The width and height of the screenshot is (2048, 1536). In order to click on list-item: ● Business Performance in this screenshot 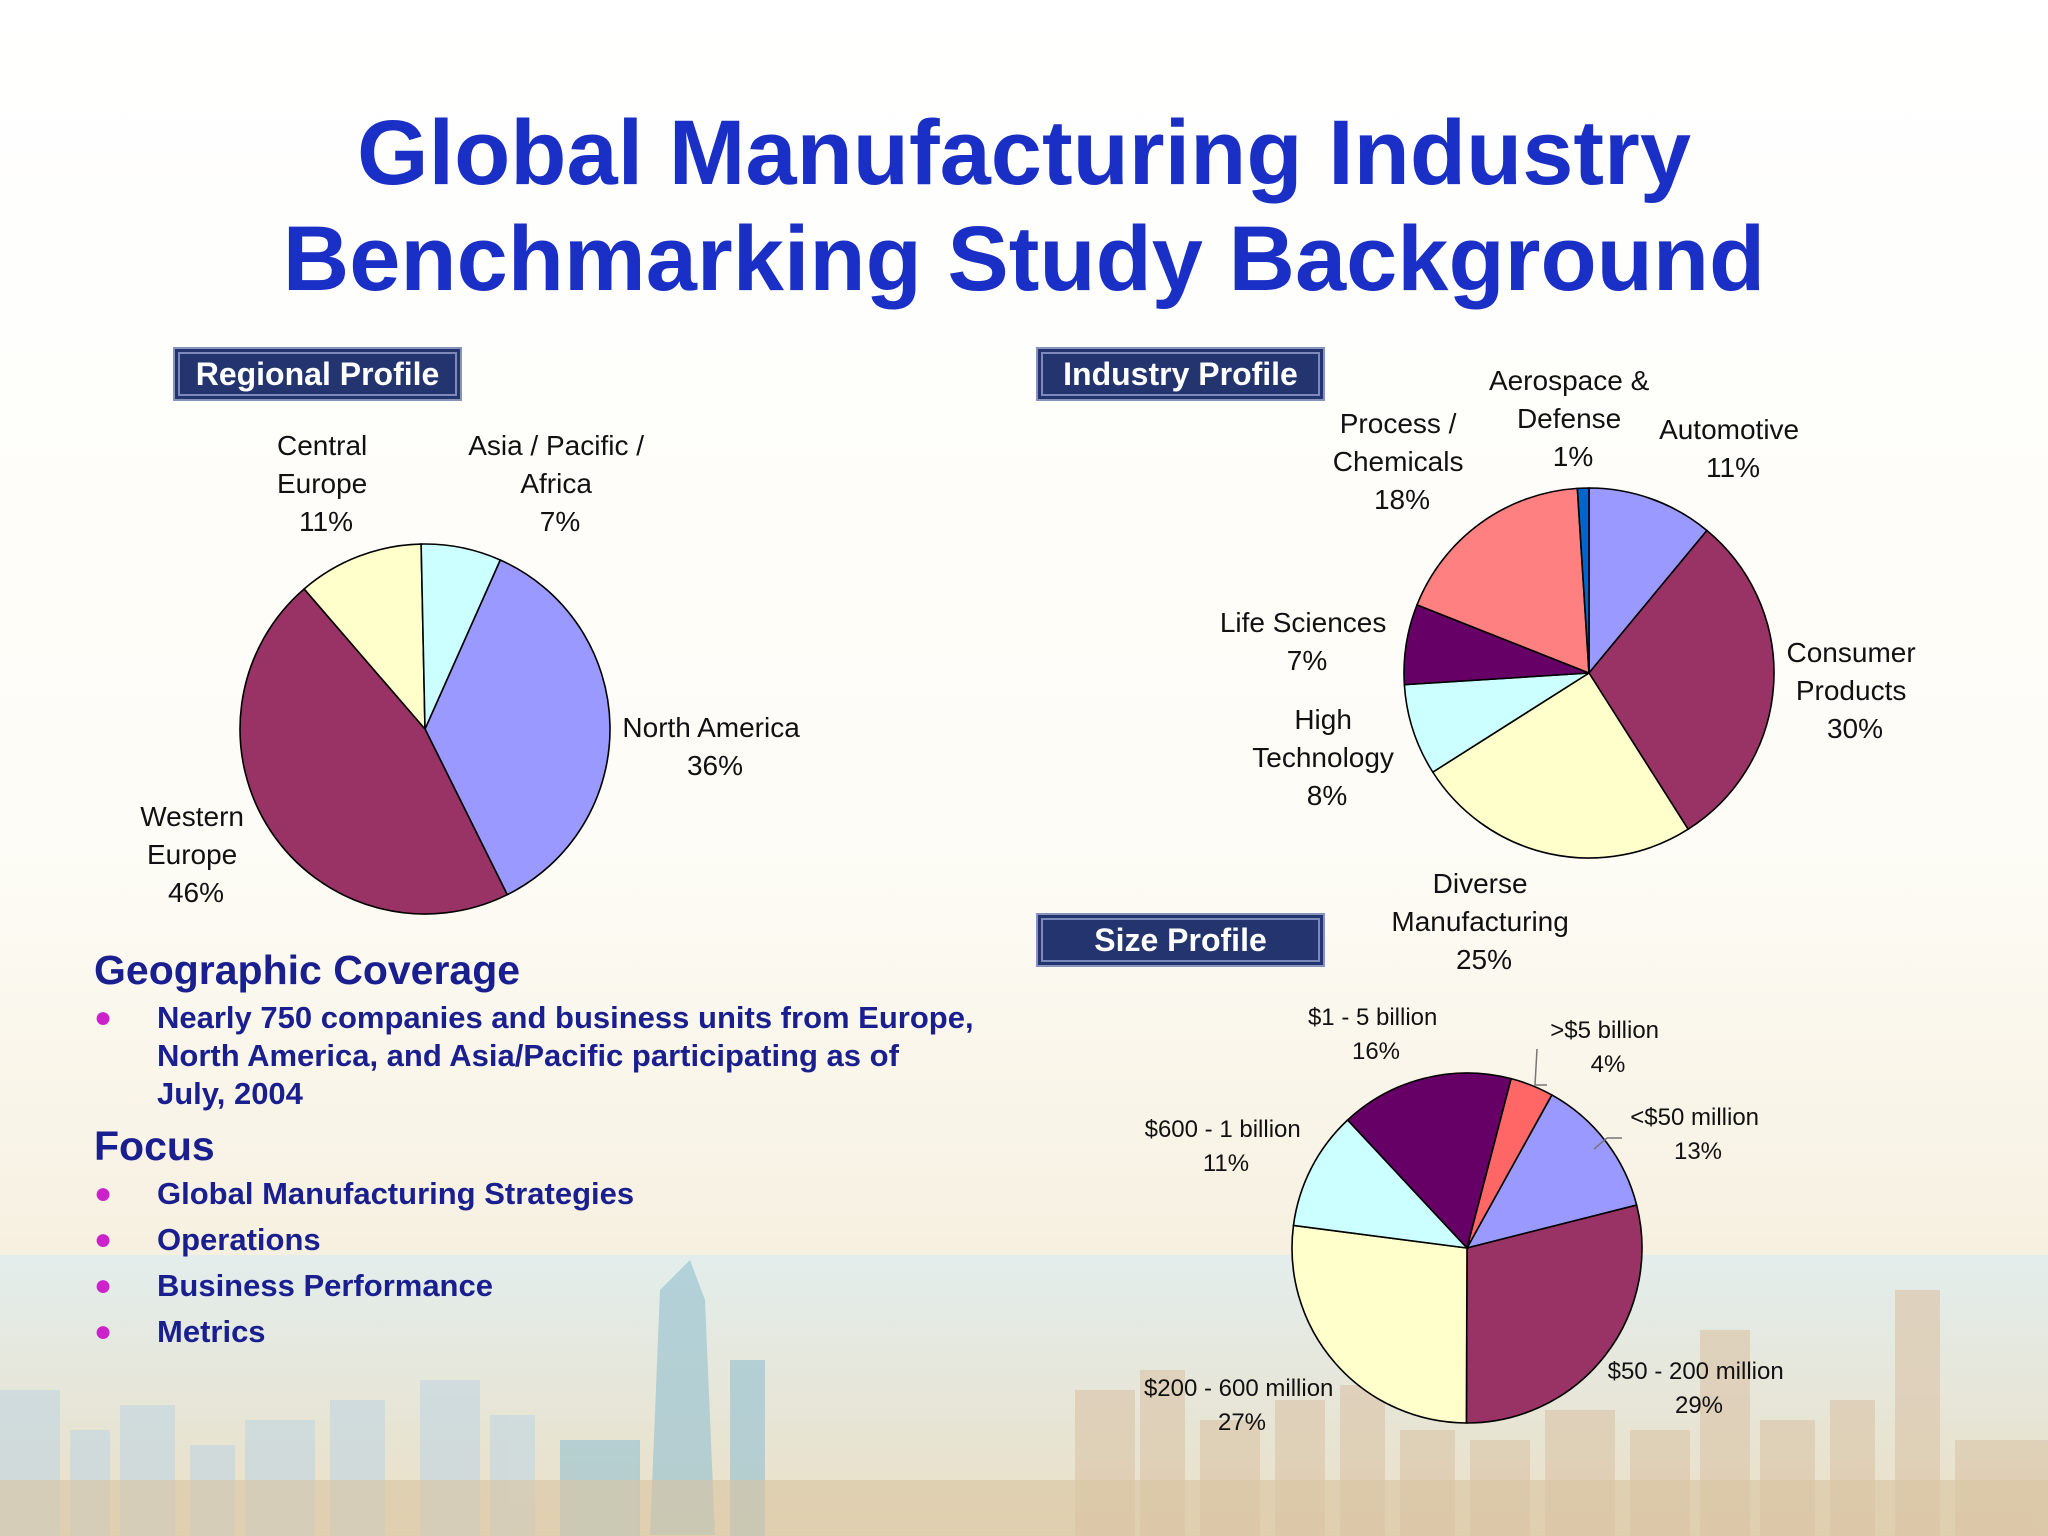, I will do `click(293, 1285)`.